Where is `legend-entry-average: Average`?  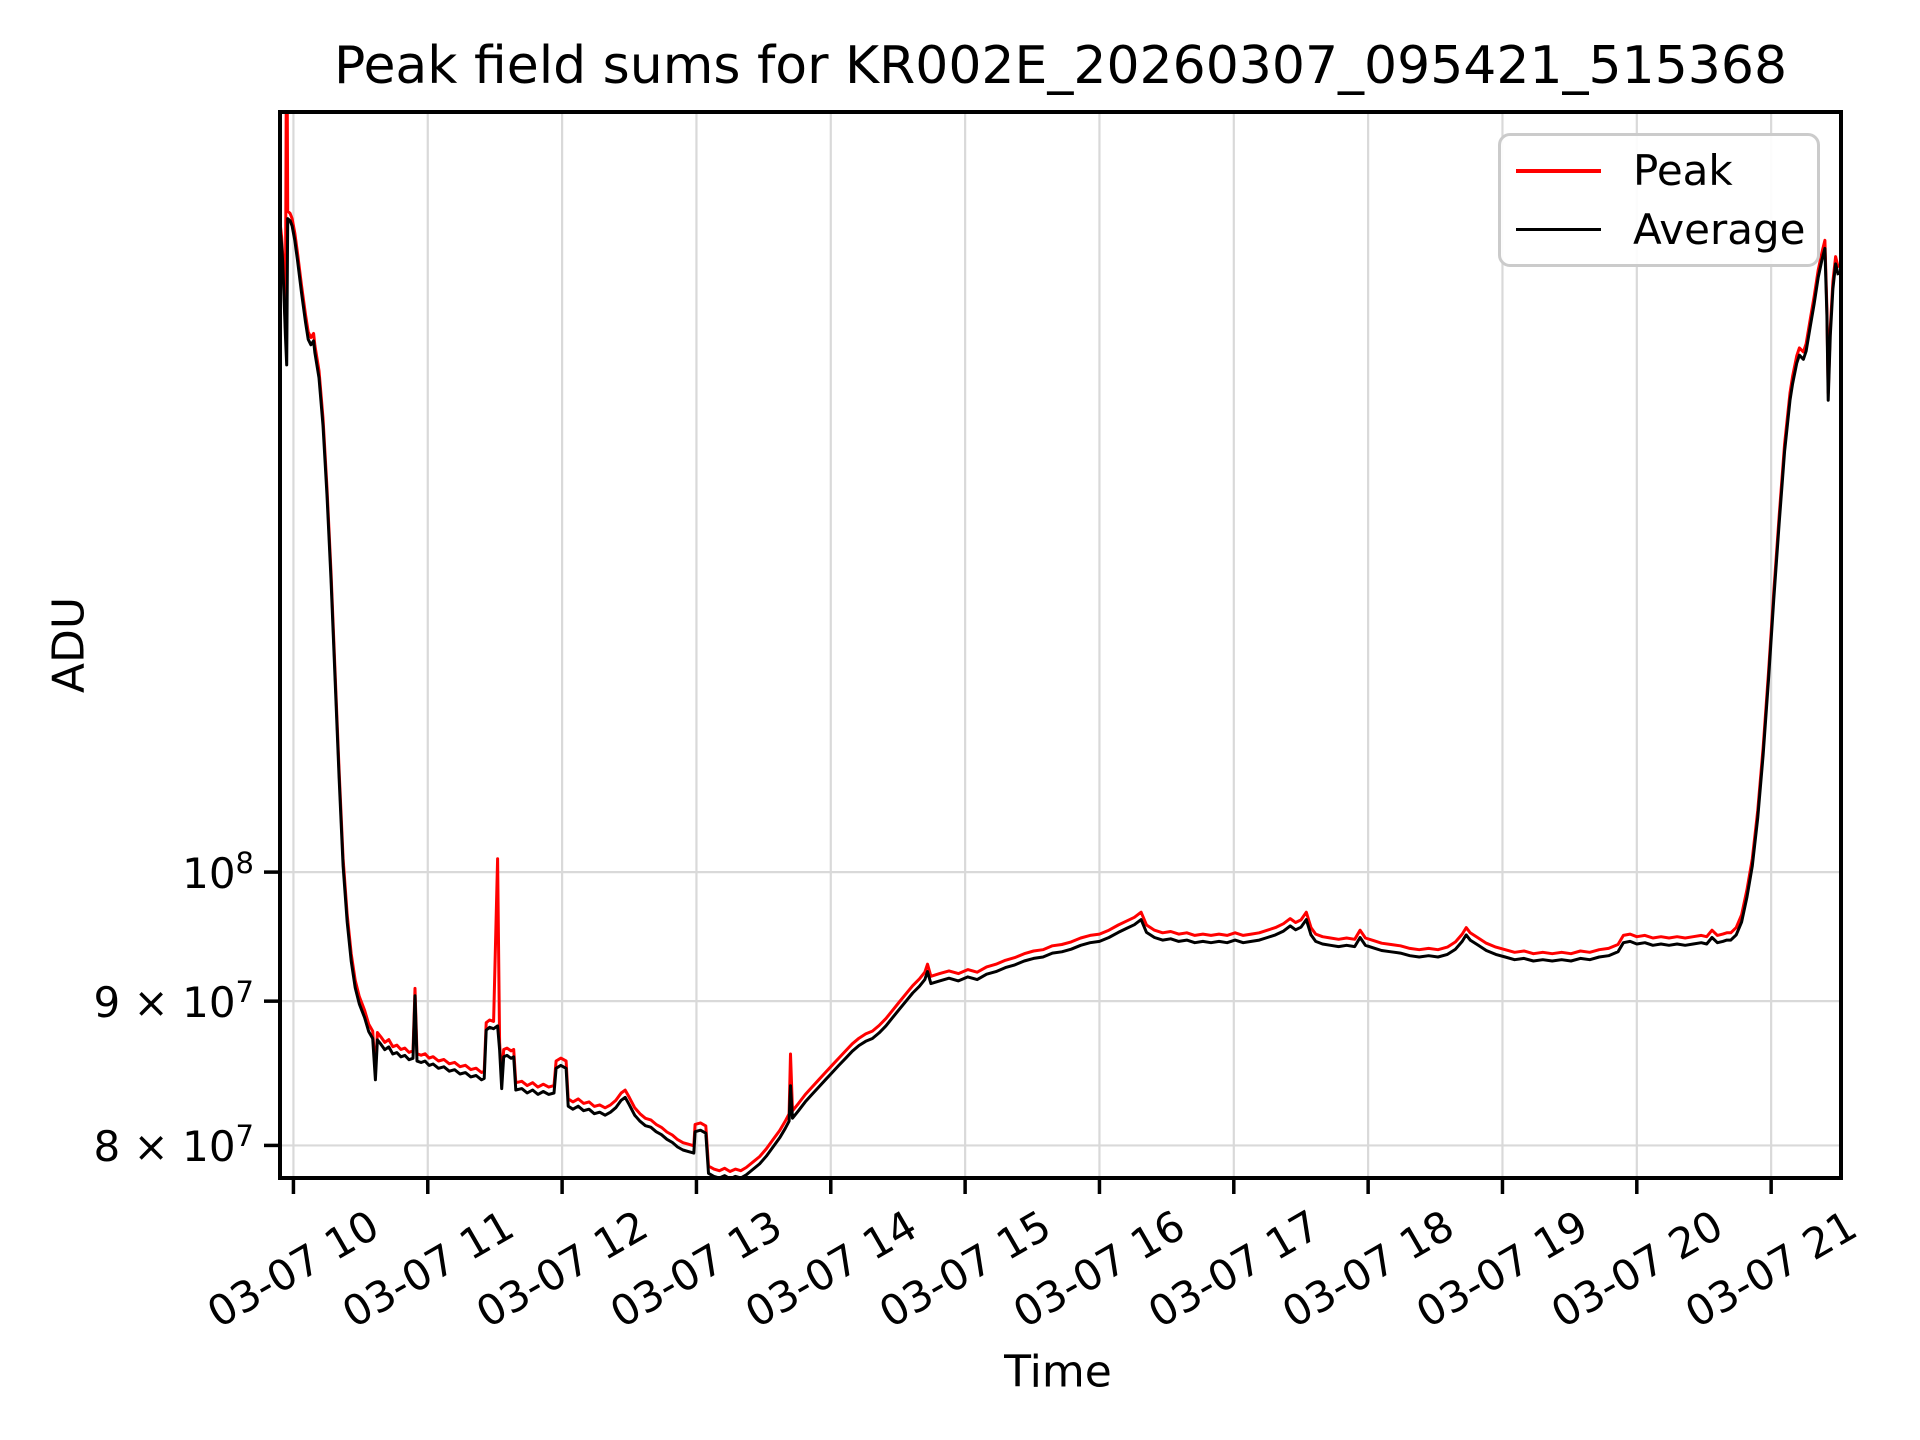
legend-entry-average: Average is located at coordinates (1666, 229).